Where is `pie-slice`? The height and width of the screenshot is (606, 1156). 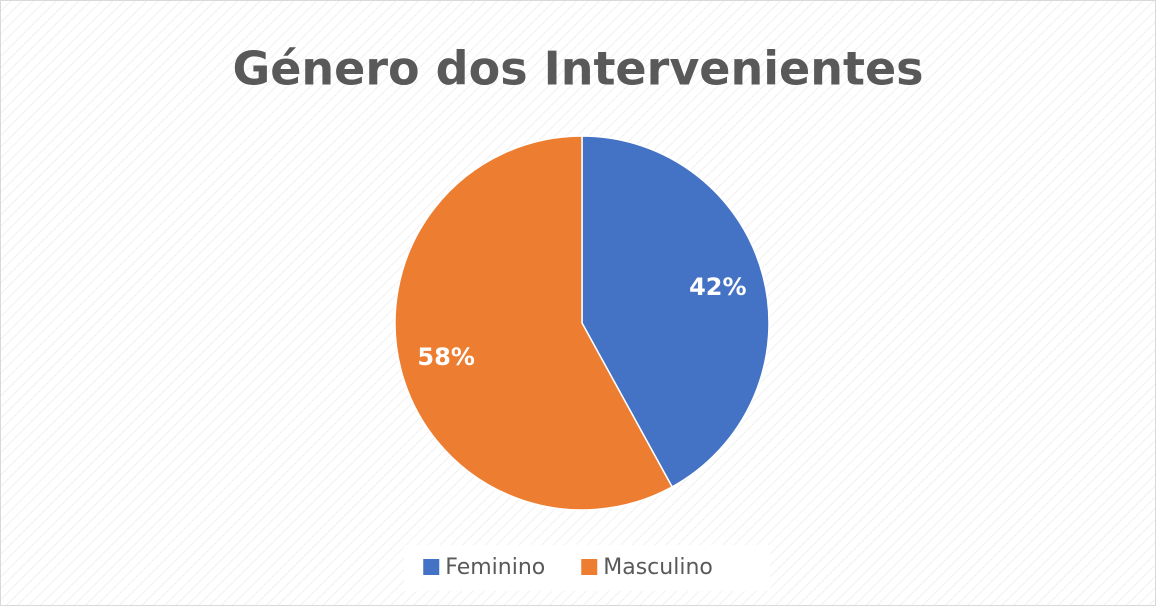 pie-slice is located at coordinates (675, 311).